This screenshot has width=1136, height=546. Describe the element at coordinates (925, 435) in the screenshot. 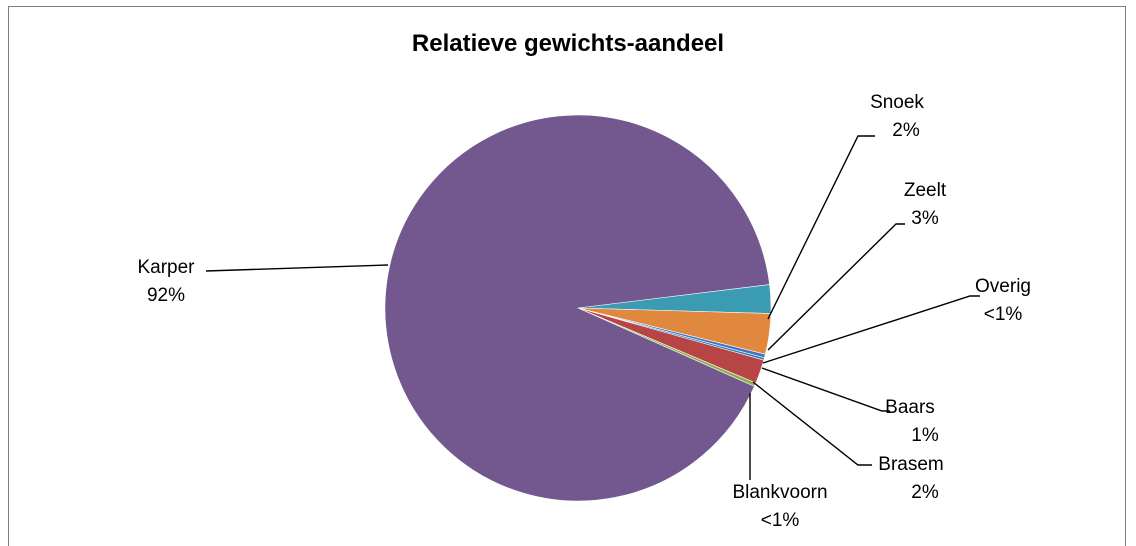

I see `data-label-pct-baars: 1%` at that location.